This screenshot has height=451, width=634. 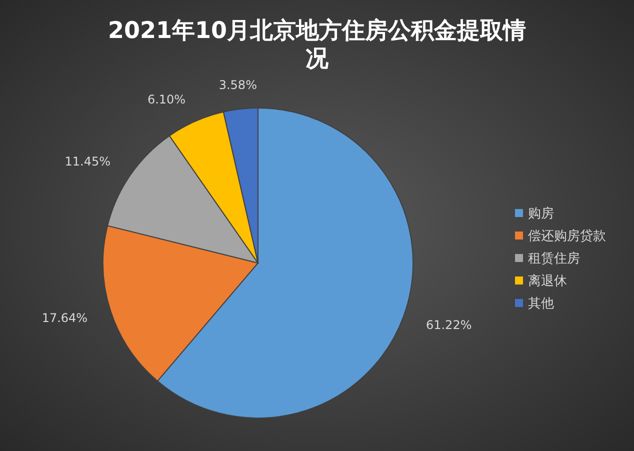 I want to click on legend-label: 偿还购房贷款, so click(x=567, y=236).